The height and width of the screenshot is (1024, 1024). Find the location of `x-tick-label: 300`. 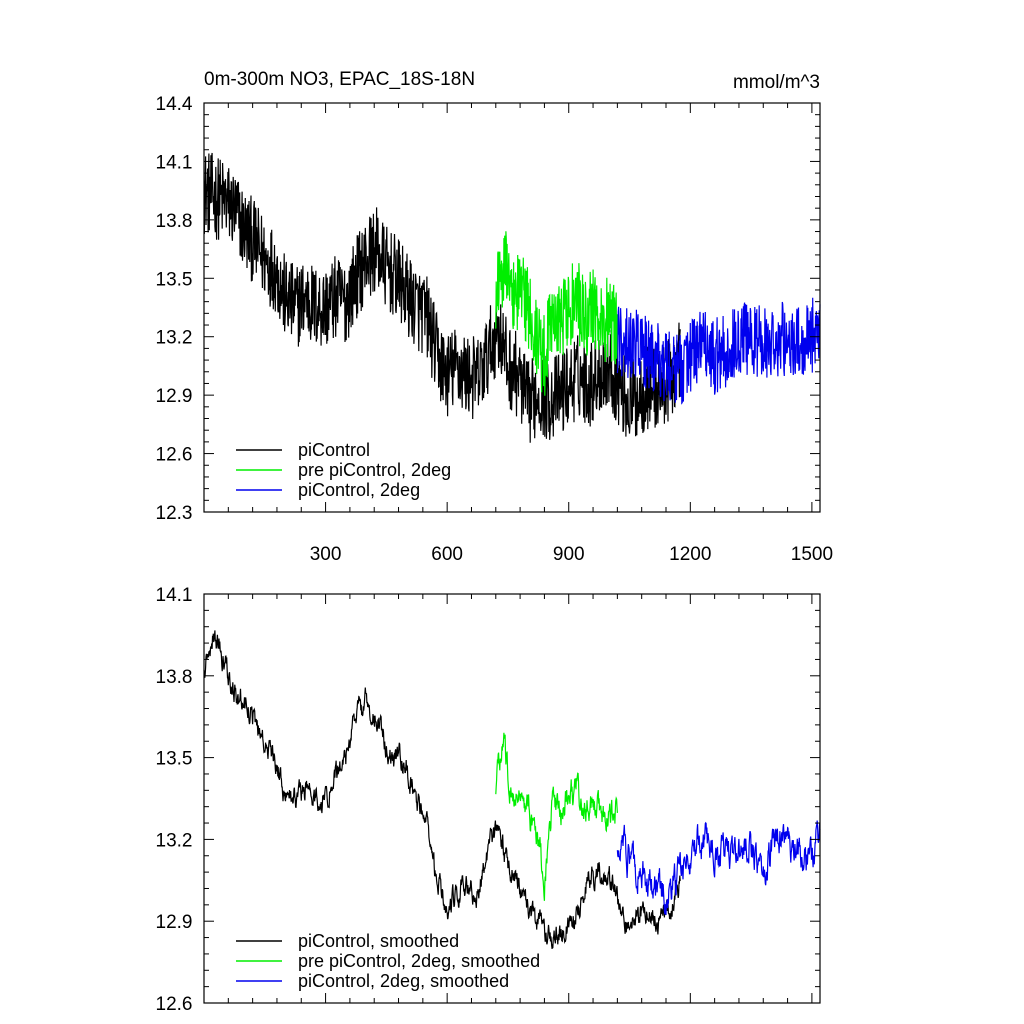

x-tick-label: 300 is located at coordinates (326, 554).